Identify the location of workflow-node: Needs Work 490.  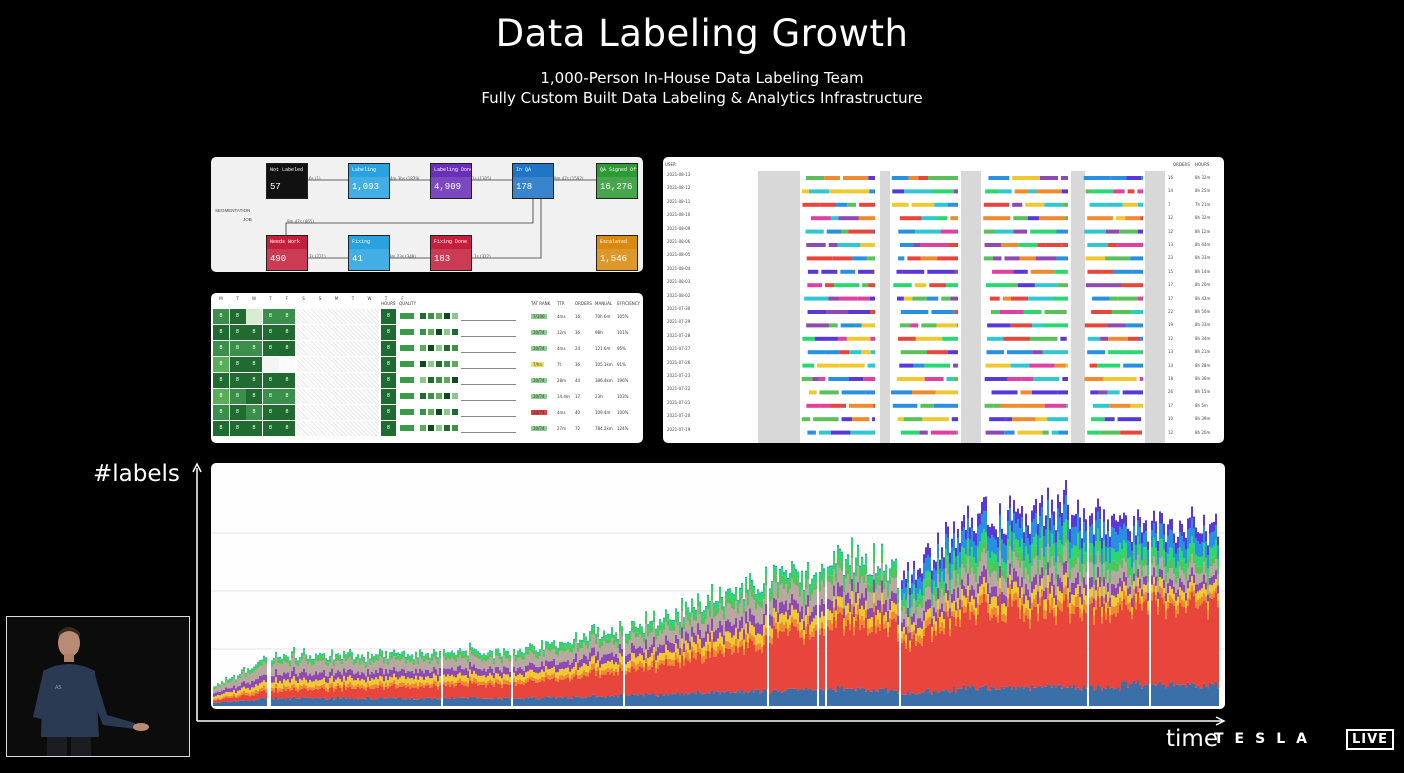
(287, 253).